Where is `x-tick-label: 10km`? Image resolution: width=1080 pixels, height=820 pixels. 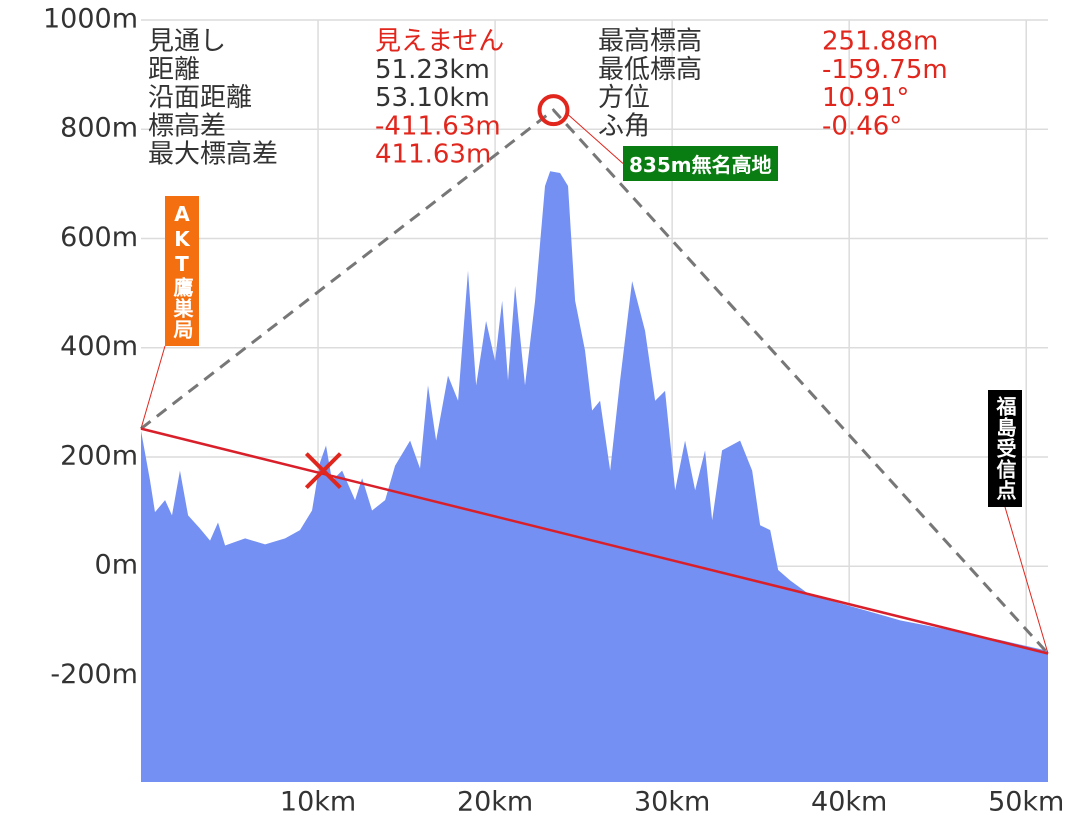 x-tick-label: 10km is located at coordinates (318, 802).